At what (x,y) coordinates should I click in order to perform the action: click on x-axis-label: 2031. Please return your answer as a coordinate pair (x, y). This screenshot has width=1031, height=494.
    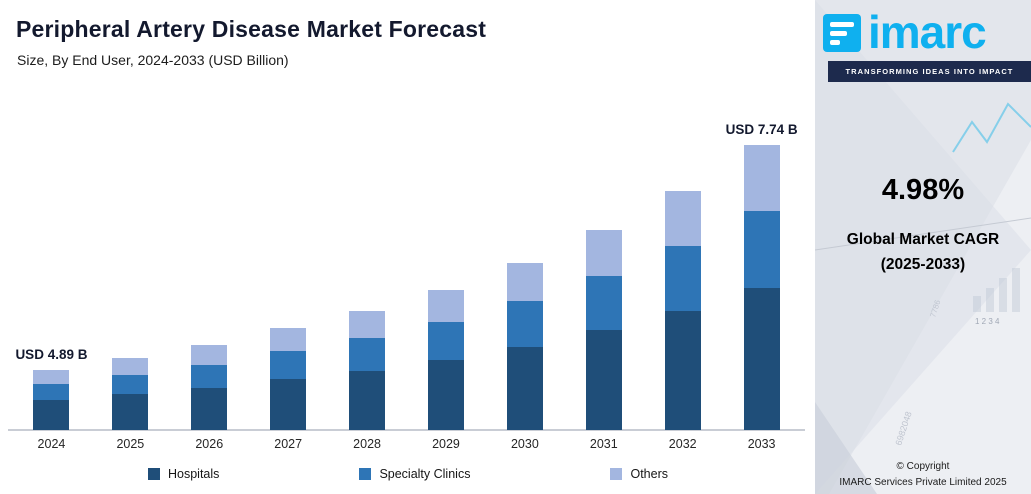
    Looking at the image, I should click on (603, 444).